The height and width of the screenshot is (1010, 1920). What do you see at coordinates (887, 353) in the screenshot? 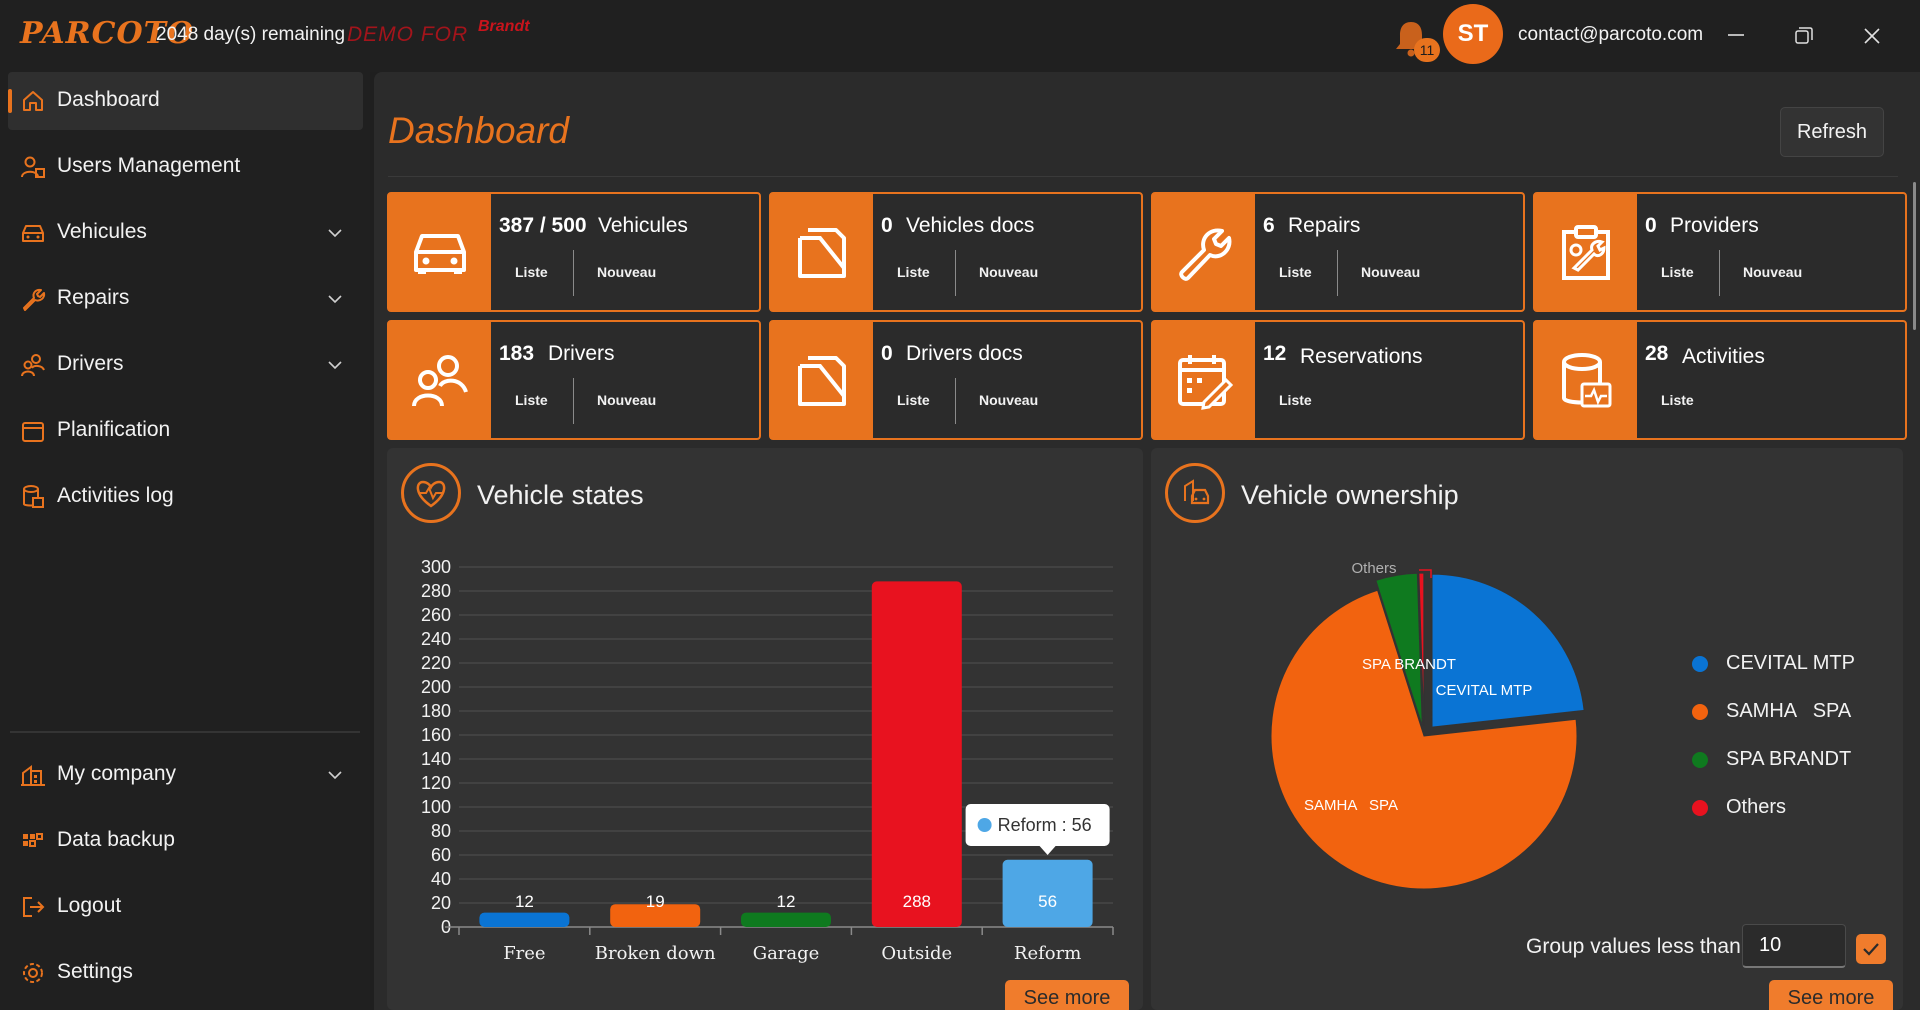
I see `card-count: 0` at bounding box center [887, 353].